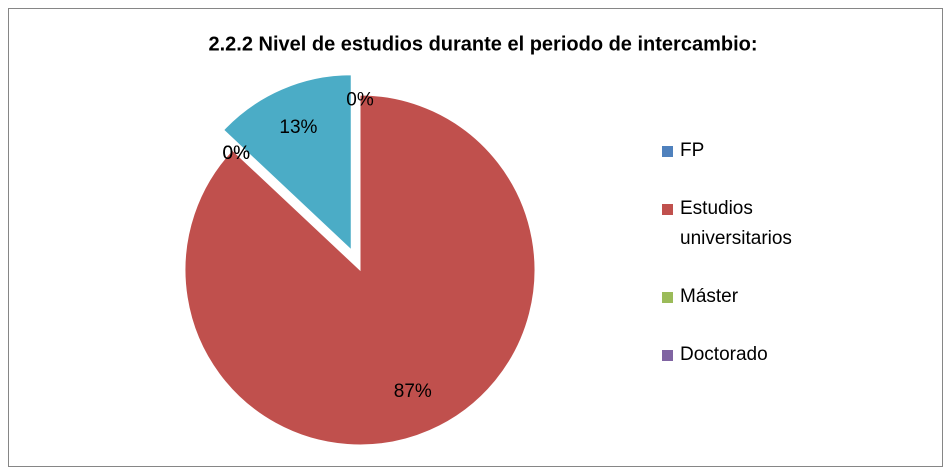 This screenshot has height=473, width=951. What do you see at coordinates (287, 162) in the screenshot?
I see `pie-slice` at bounding box center [287, 162].